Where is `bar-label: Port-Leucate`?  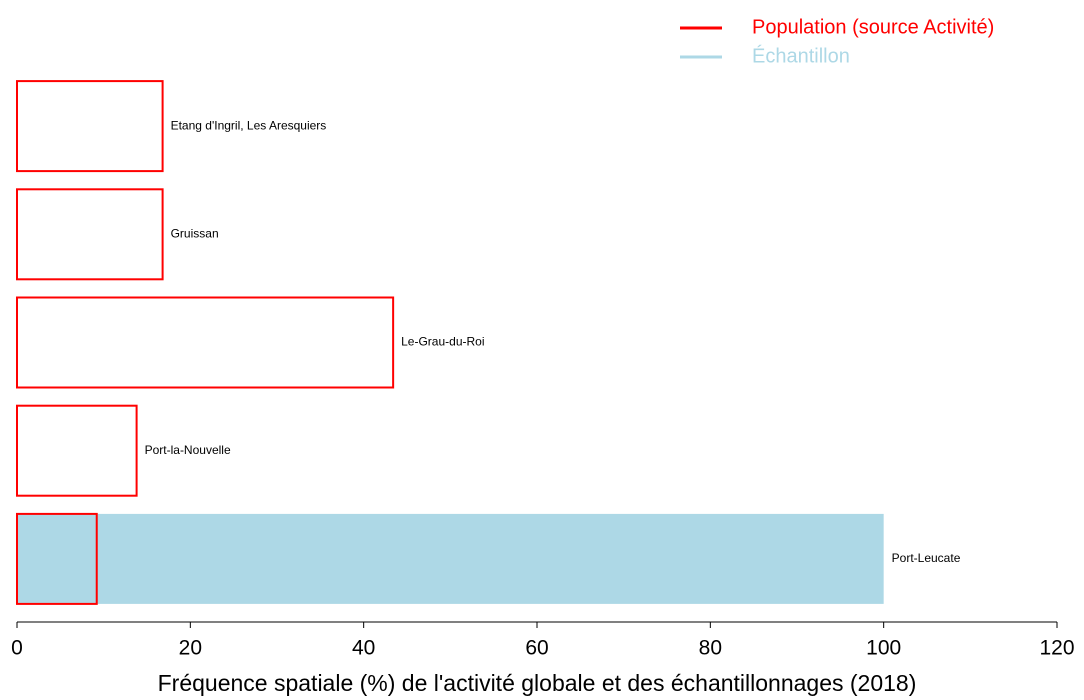
bar-label: Port-Leucate is located at coordinates (926, 558).